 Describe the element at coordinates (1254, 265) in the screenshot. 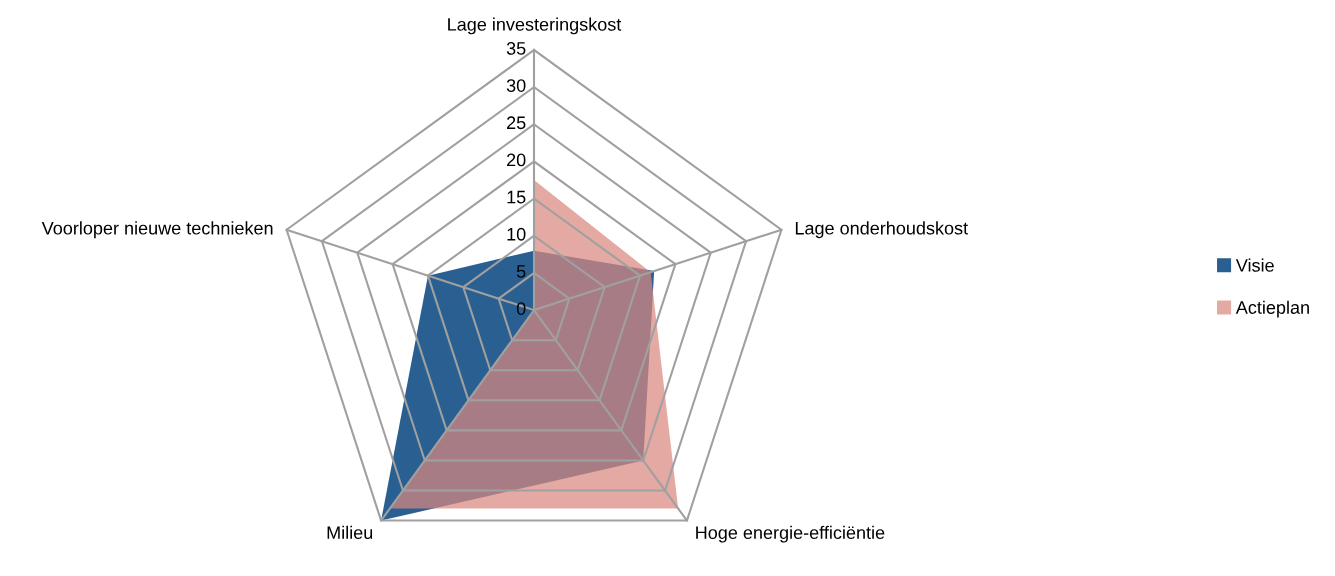

I see `legend-label: Visie` at that location.